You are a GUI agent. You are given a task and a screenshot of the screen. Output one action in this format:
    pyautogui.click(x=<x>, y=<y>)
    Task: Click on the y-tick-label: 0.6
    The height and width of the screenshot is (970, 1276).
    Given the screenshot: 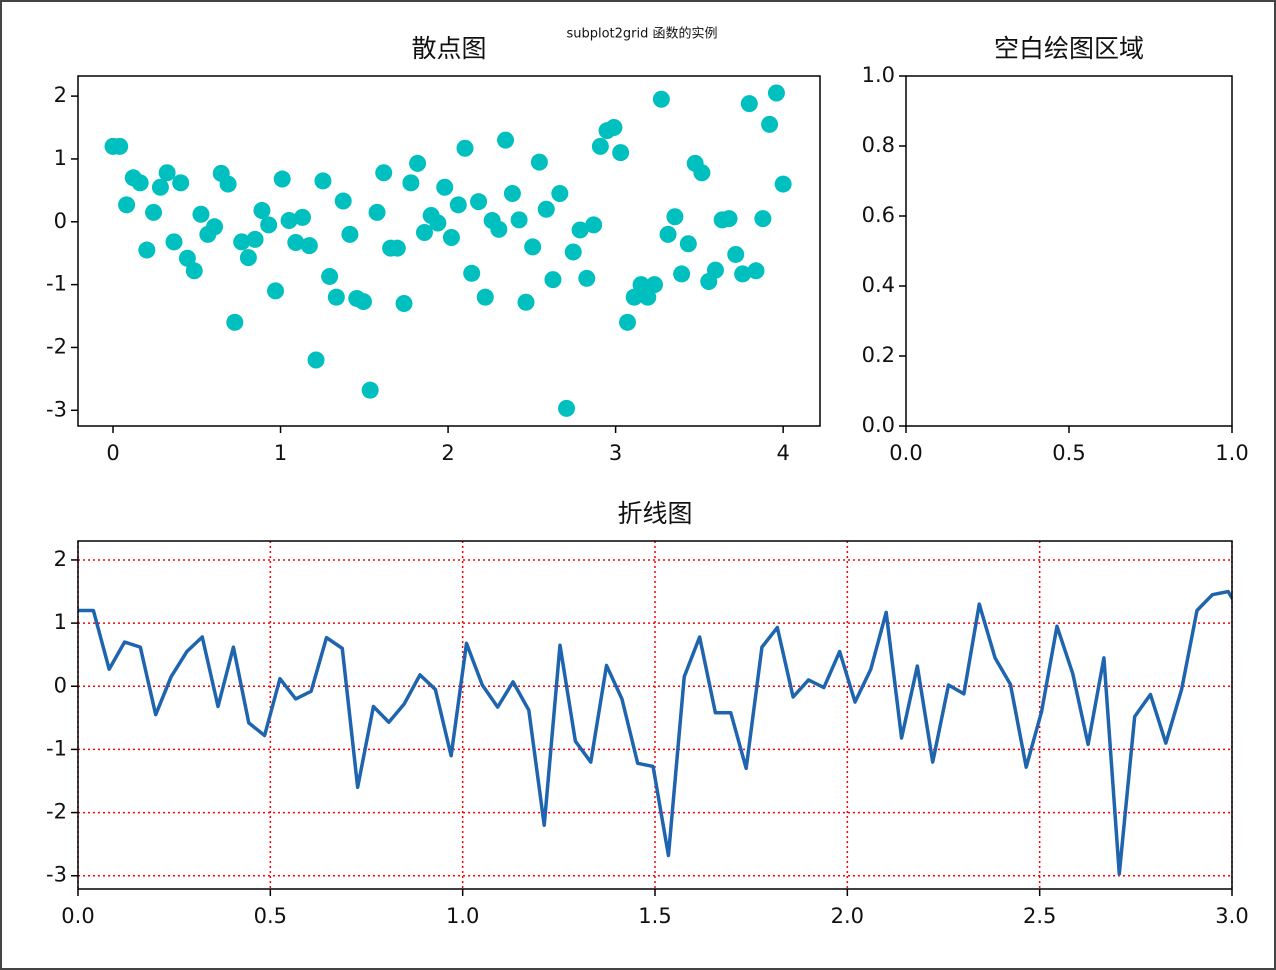 What is the action you would take?
    pyautogui.click(x=878, y=215)
    